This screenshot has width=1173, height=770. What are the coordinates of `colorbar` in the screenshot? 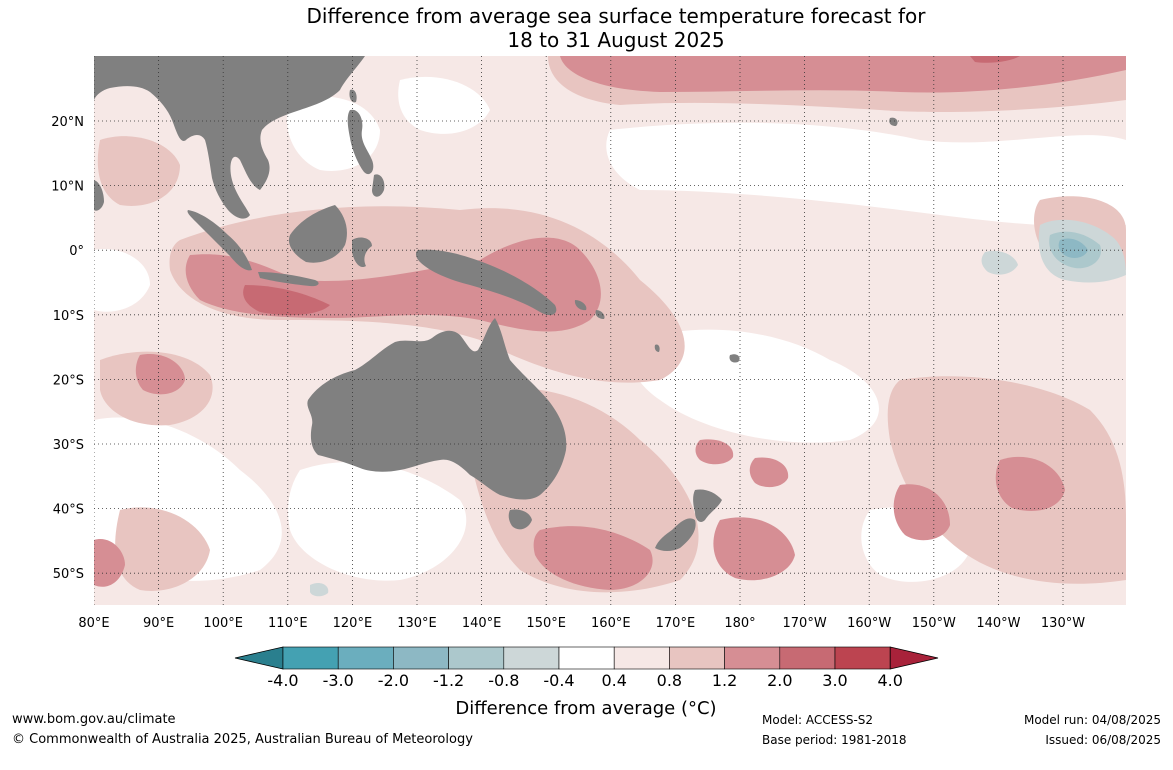 It's located at (586, 658).